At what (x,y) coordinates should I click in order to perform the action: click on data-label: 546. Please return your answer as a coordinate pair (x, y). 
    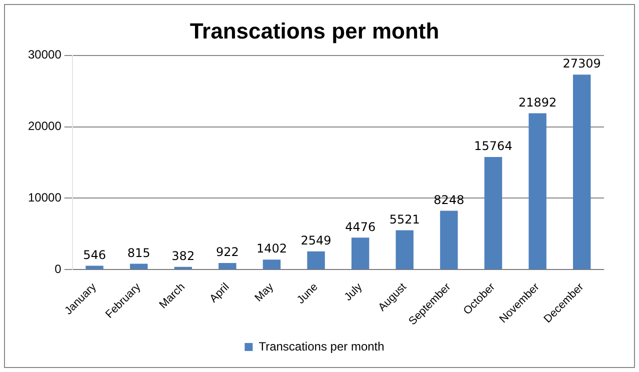
    Looking at the image, I should click on (94, 255).